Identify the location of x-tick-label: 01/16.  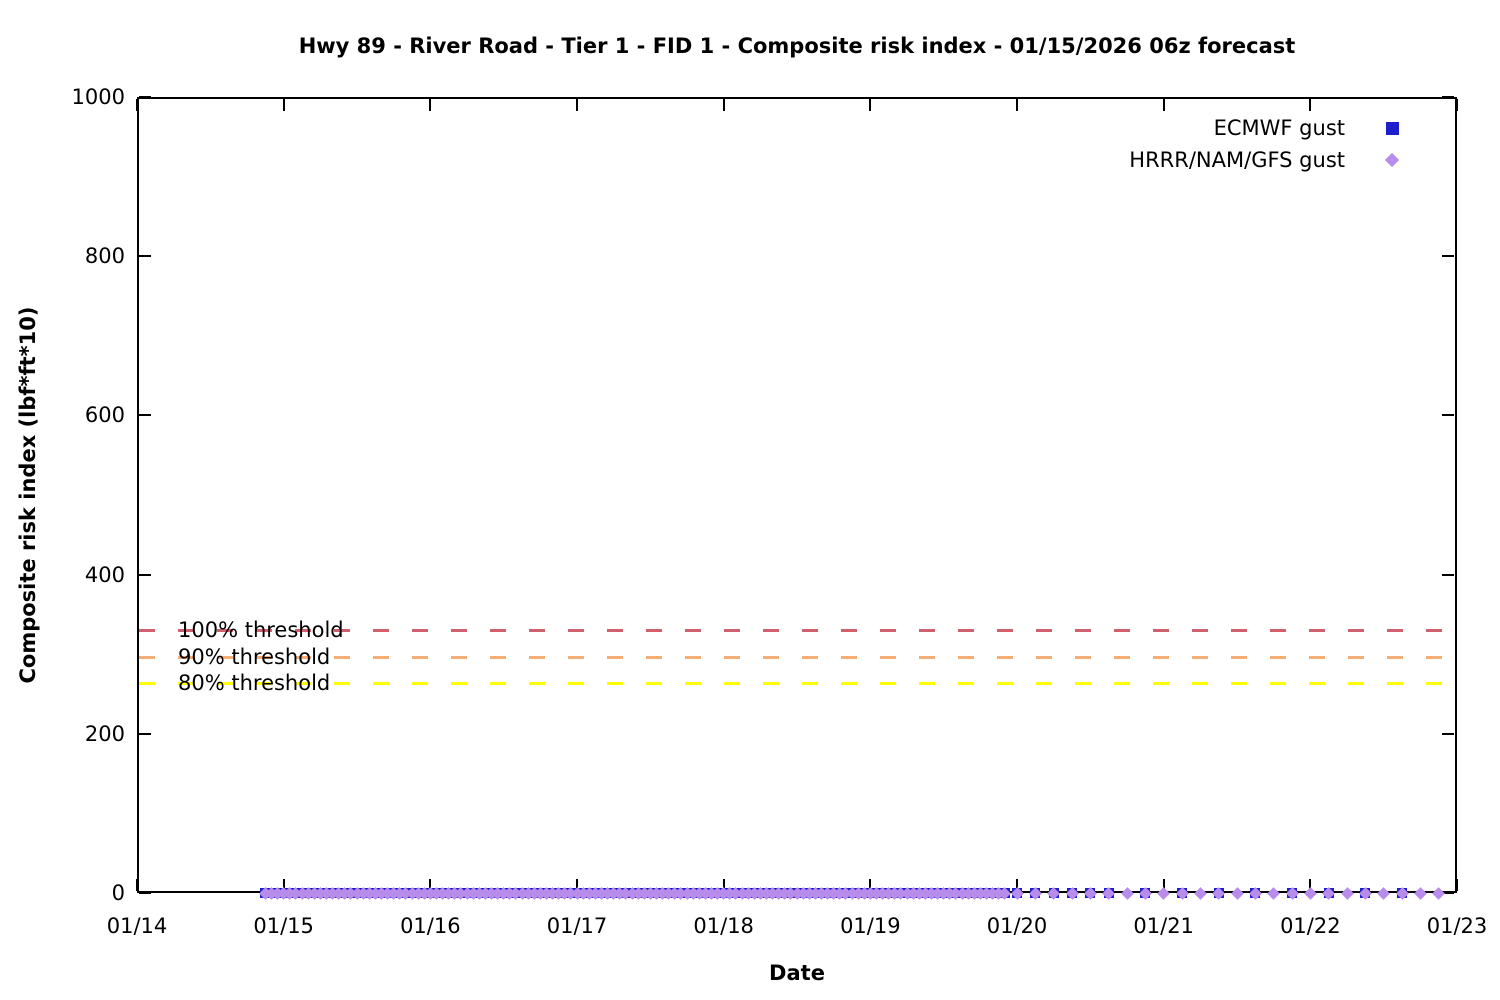
(430, 926).